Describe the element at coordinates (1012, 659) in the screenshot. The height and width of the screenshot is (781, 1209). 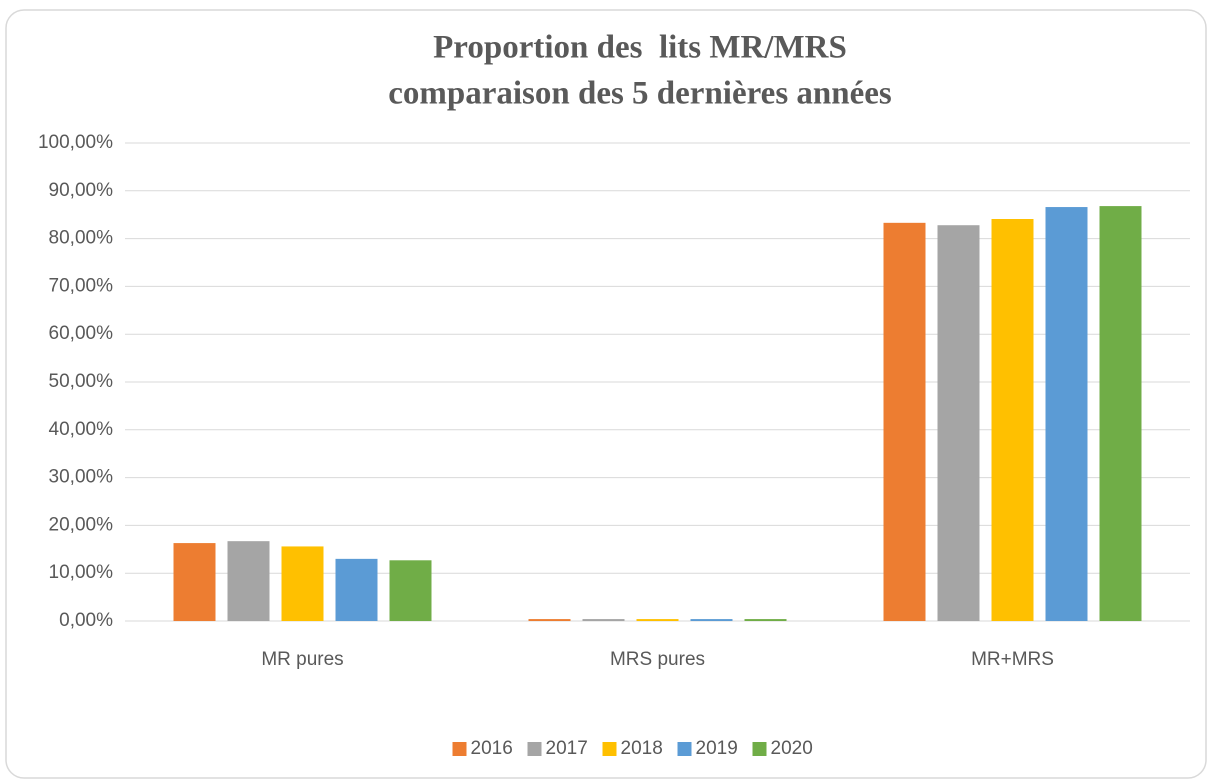
I see `x-tick-label: MR+MRS` at that location.